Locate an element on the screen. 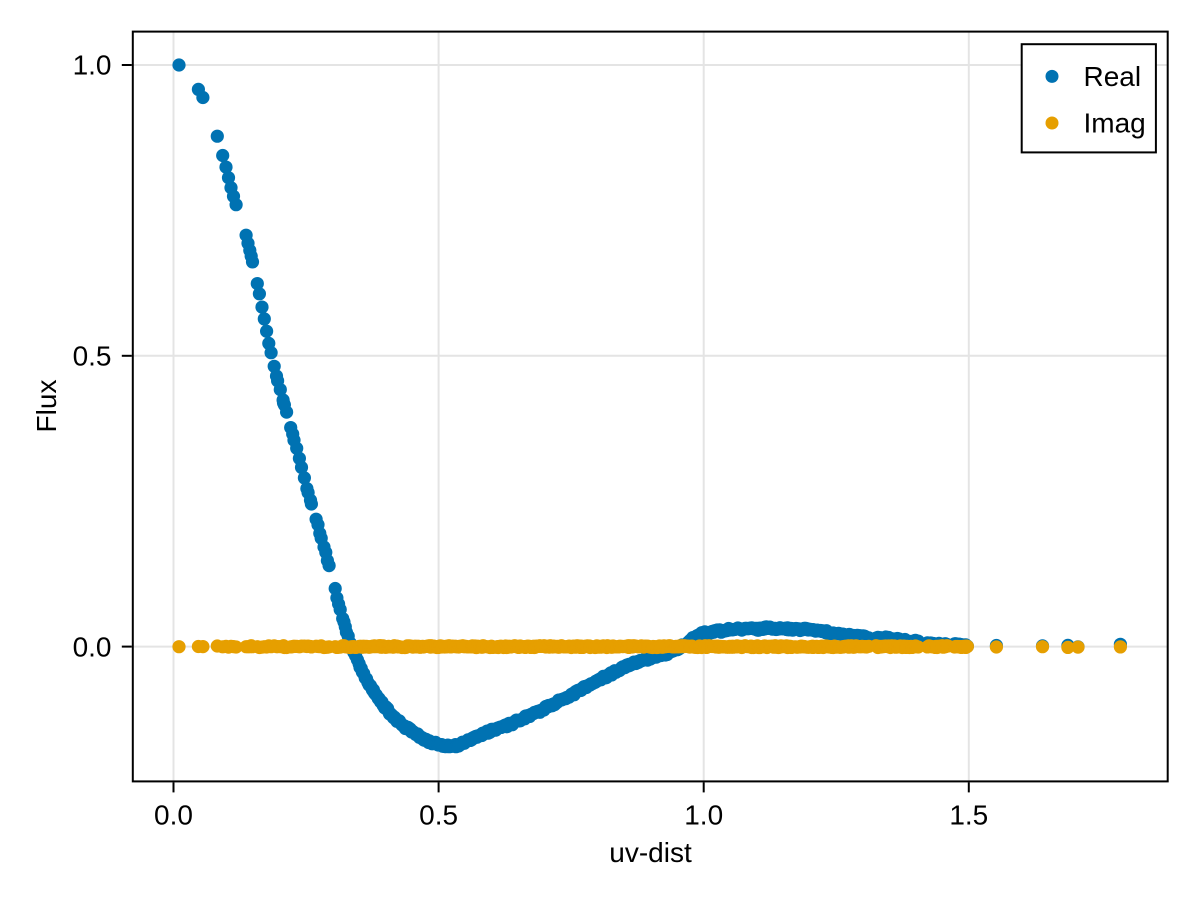 The image size is (1200, 900). svg-text: uv-dist is located at coordinates (650, 852).